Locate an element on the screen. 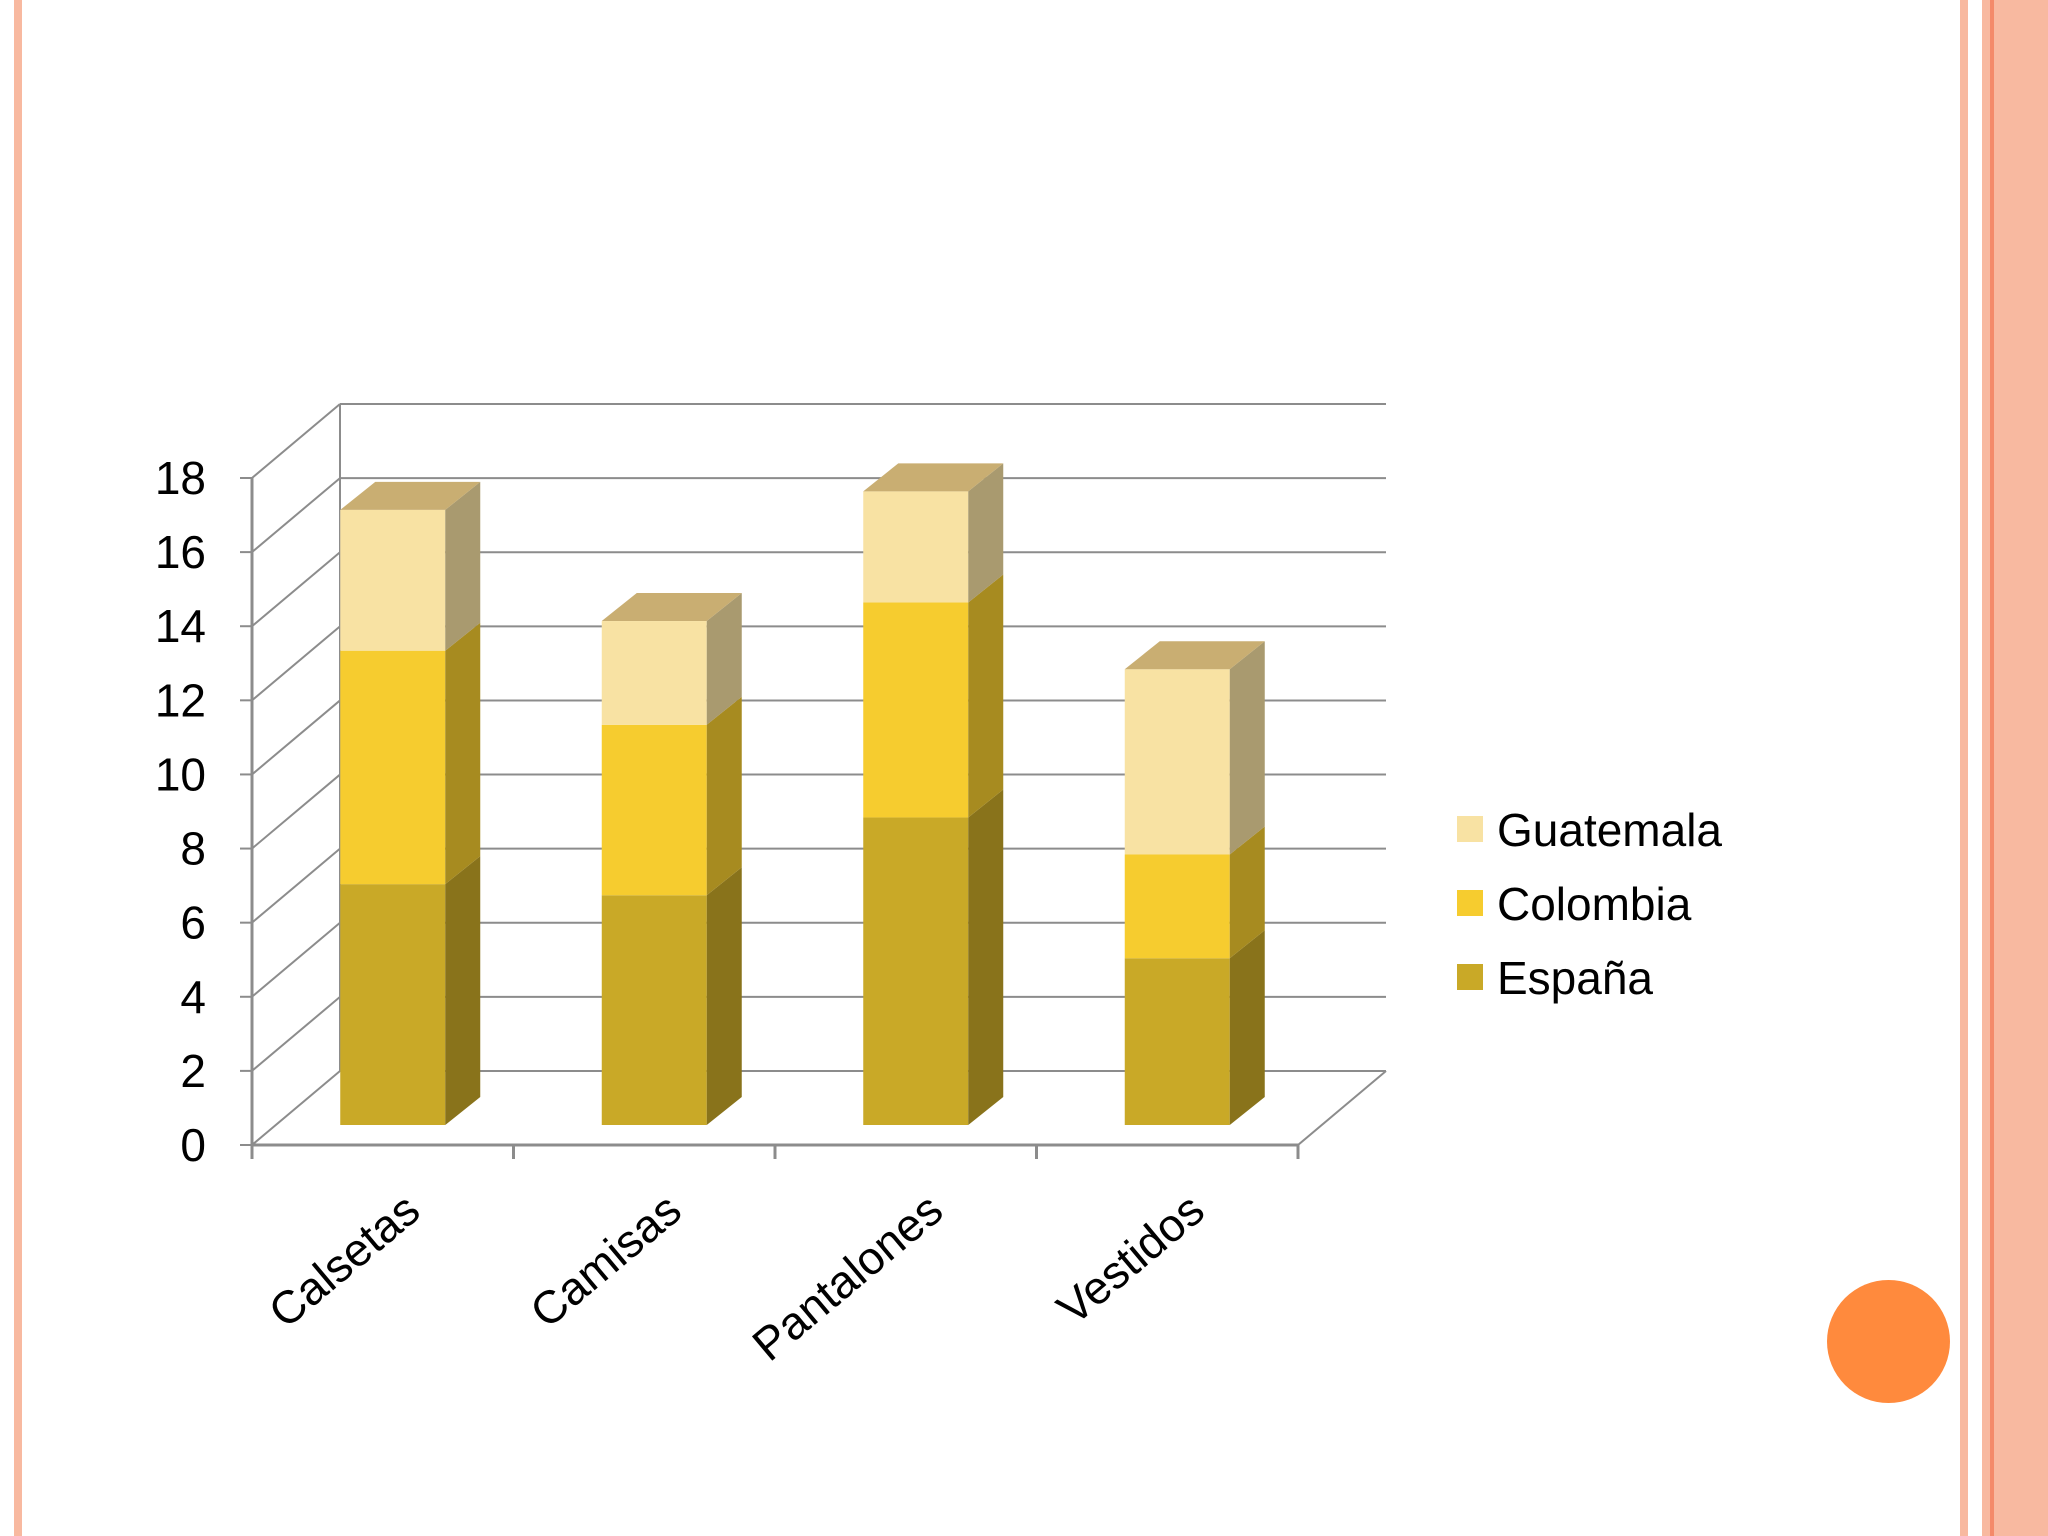 Image resolution: width=2048 pixels, height=1536 pixels. y-tick-label: 12 is located at coordinates (180, 700).